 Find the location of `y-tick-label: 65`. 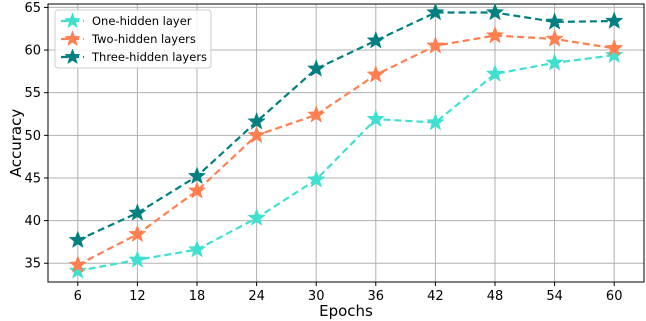

y-tick-label: 65 is located at coordinates (32, 8).